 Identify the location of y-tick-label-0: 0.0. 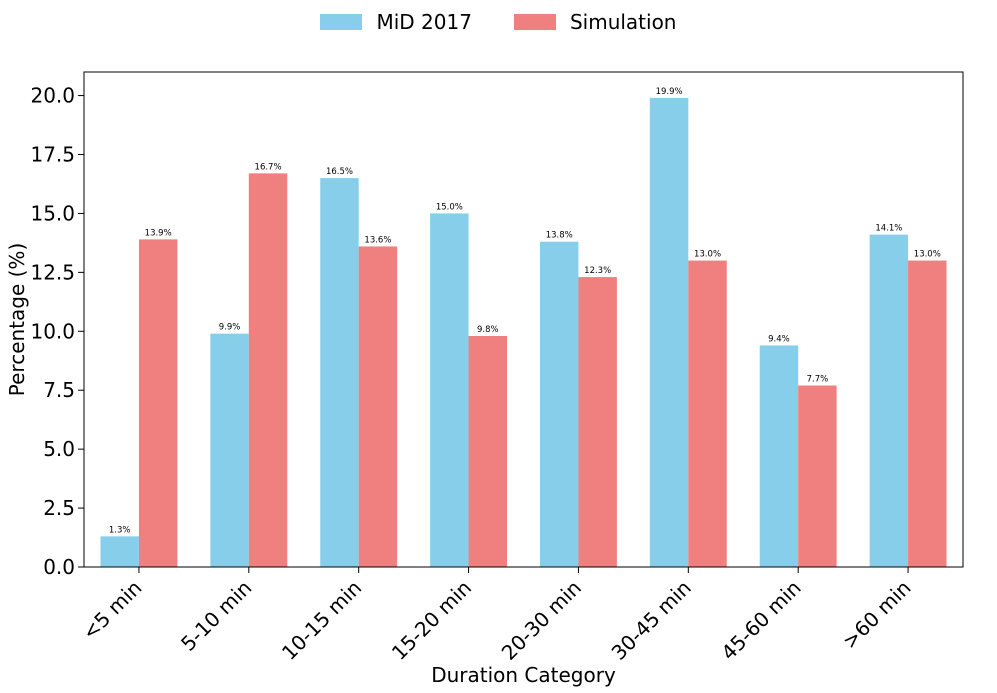
(59, 567).